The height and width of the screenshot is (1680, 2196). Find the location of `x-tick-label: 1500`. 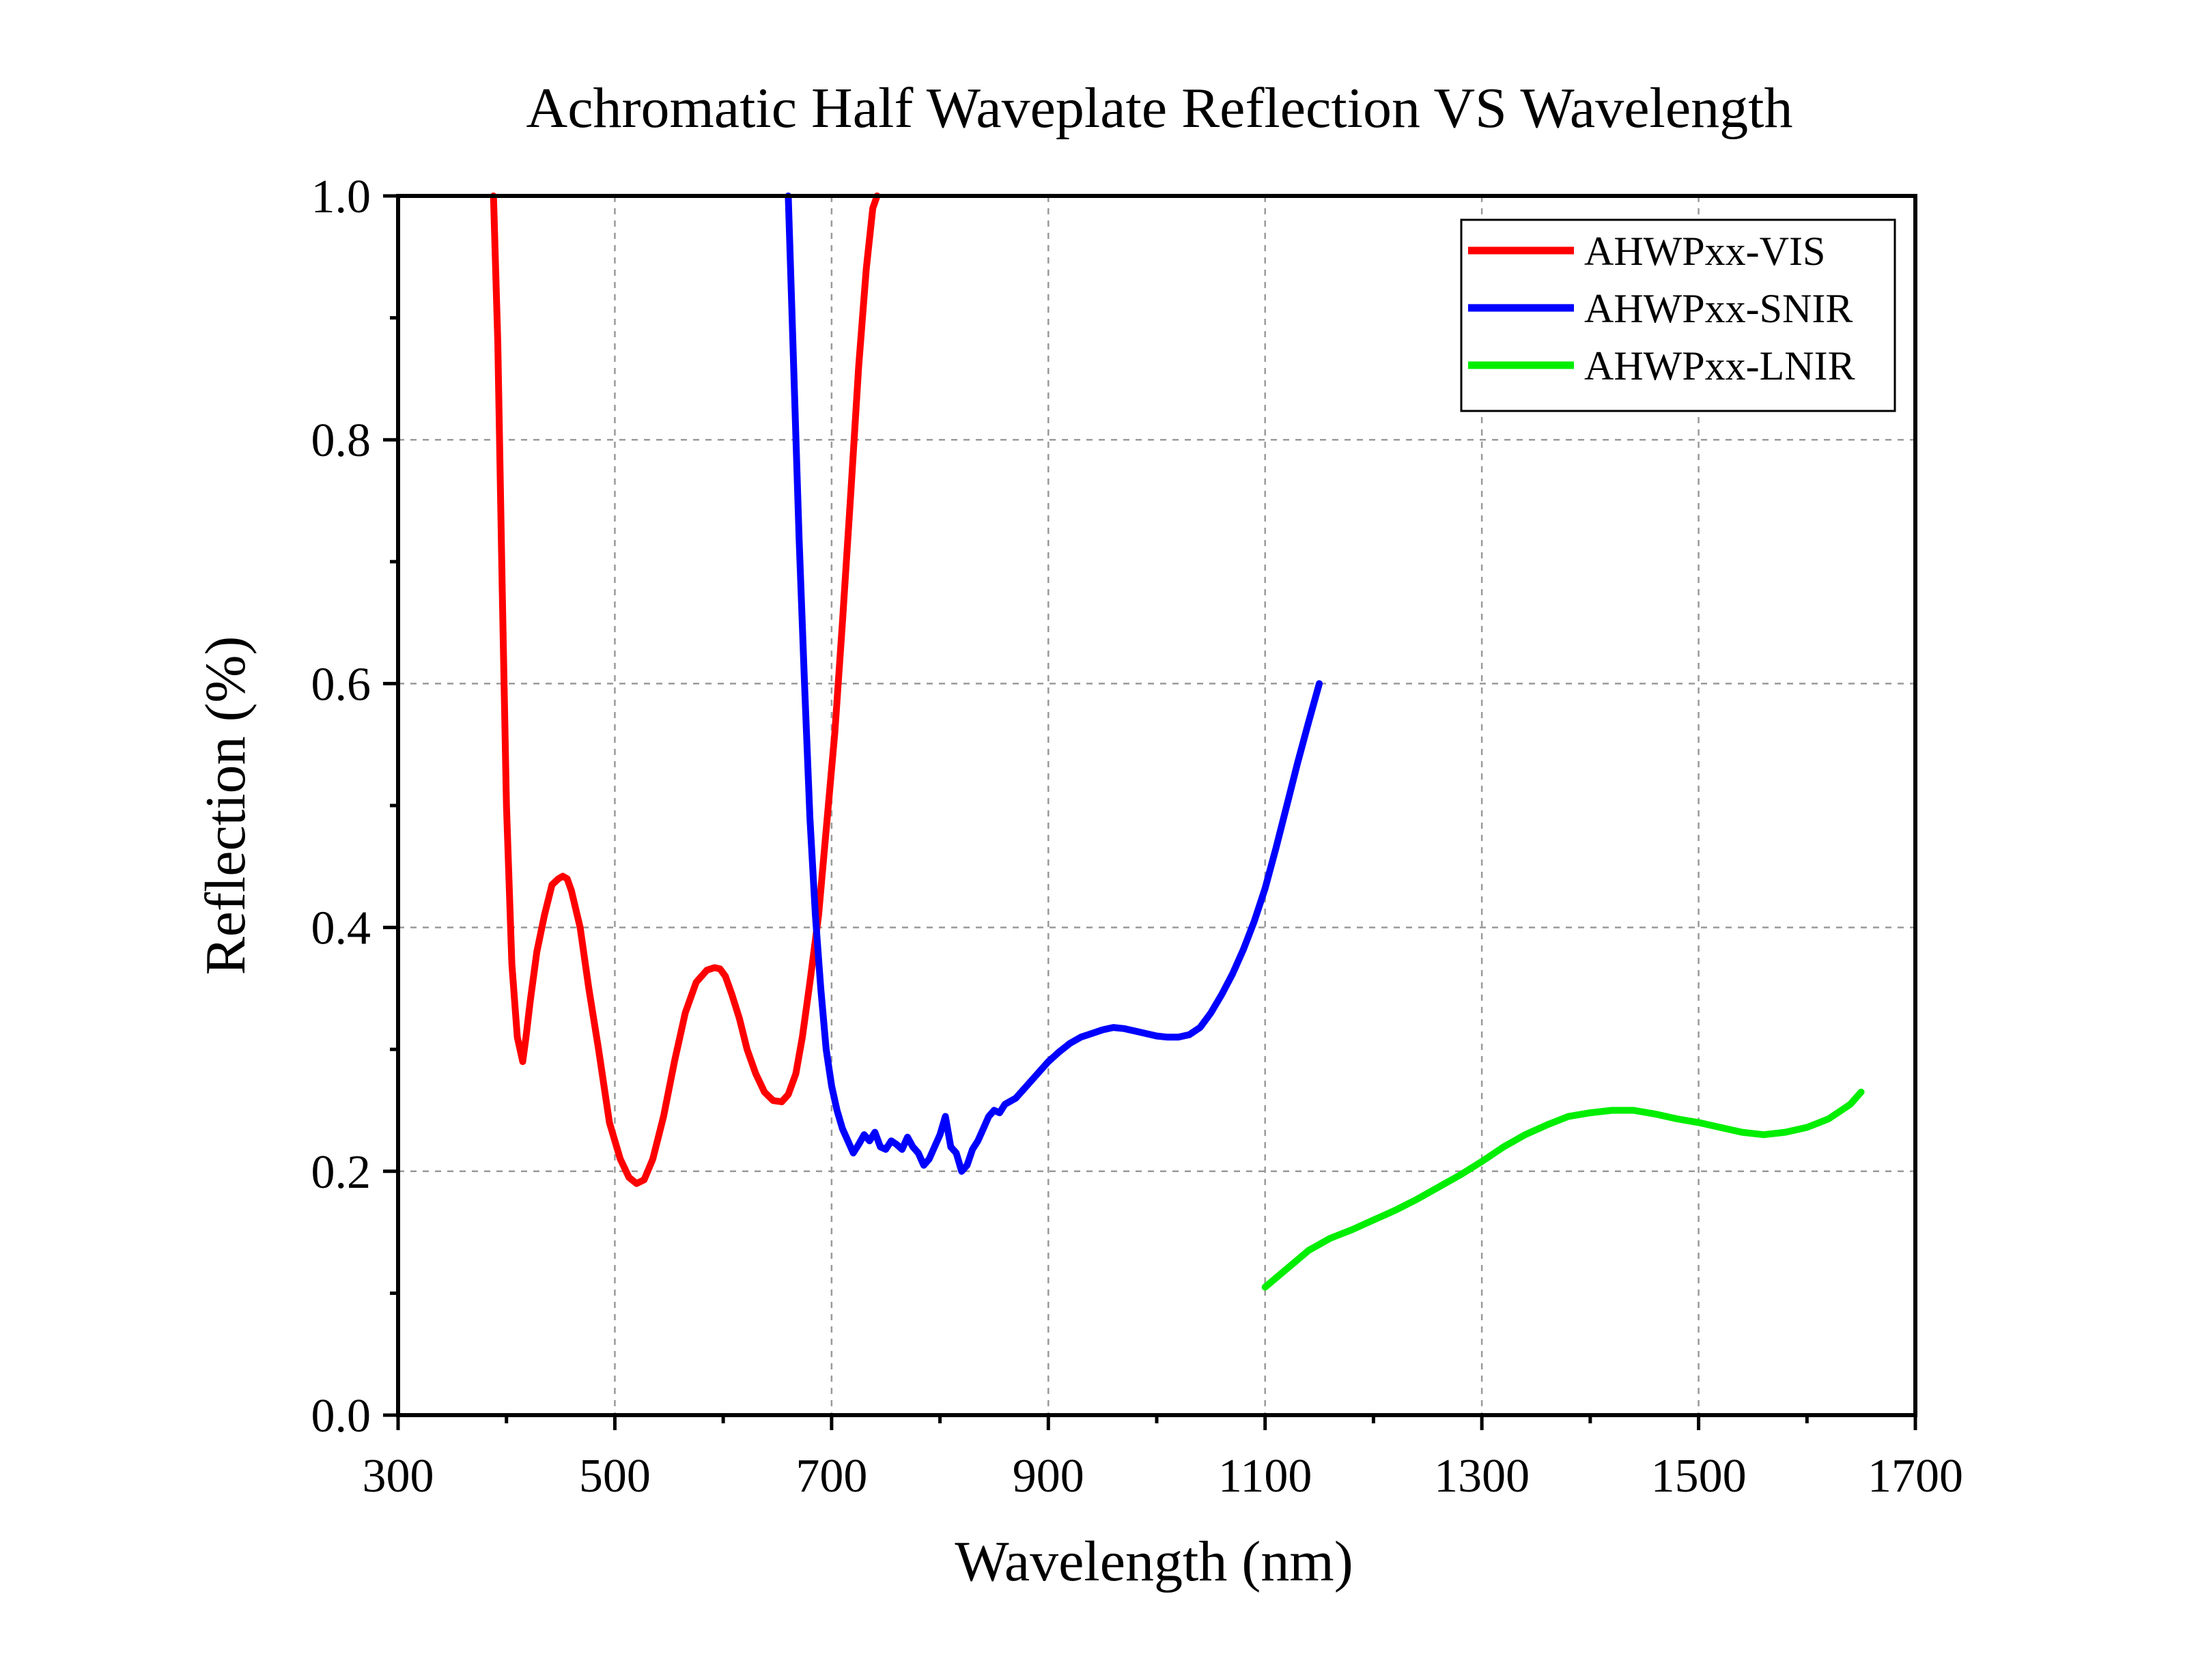

x-tick-label: 1500 is located at coordinates (1699, 1476).